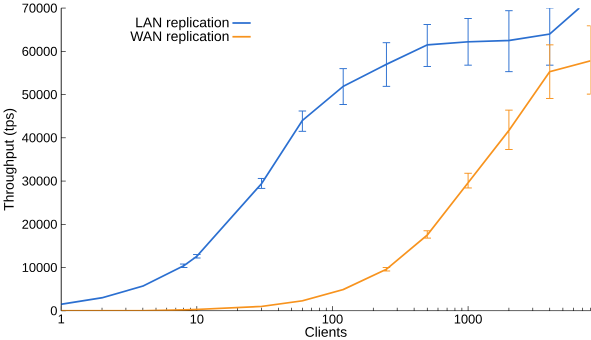  What do you see at coordinates (197, 319) in the screenshot?
I see `x-tick-label: 10` at bounding box center [197, 319].